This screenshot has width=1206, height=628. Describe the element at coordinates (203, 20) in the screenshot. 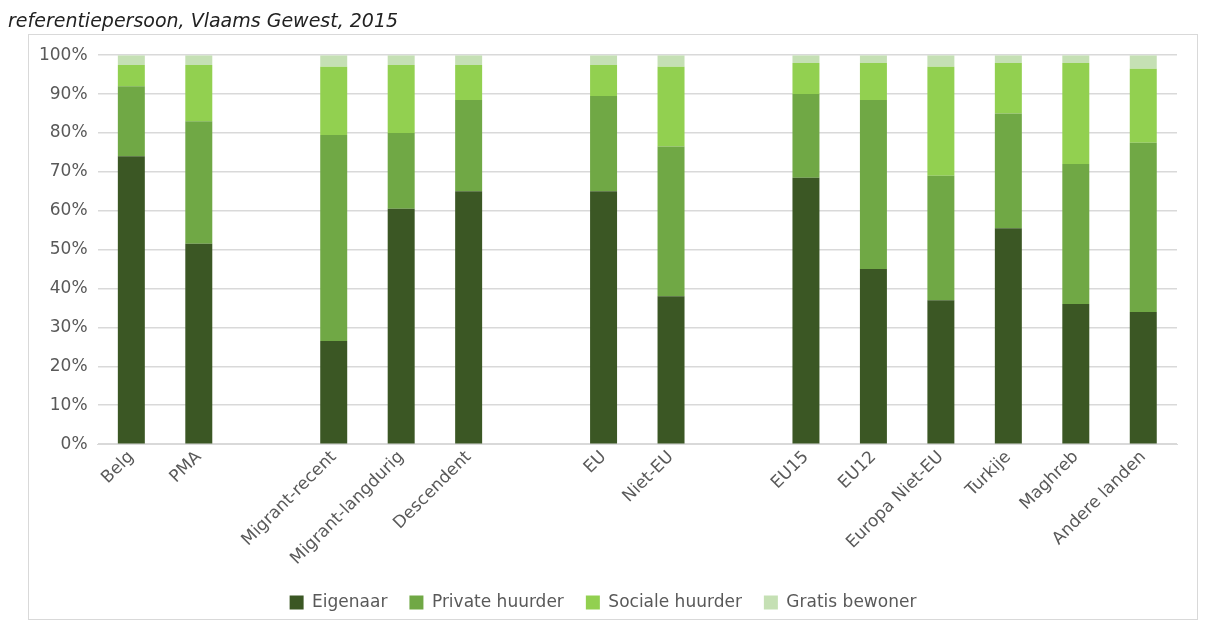

I see `chart-title: referentiepersoon, Vlaams Gewest, 2015` at that location.